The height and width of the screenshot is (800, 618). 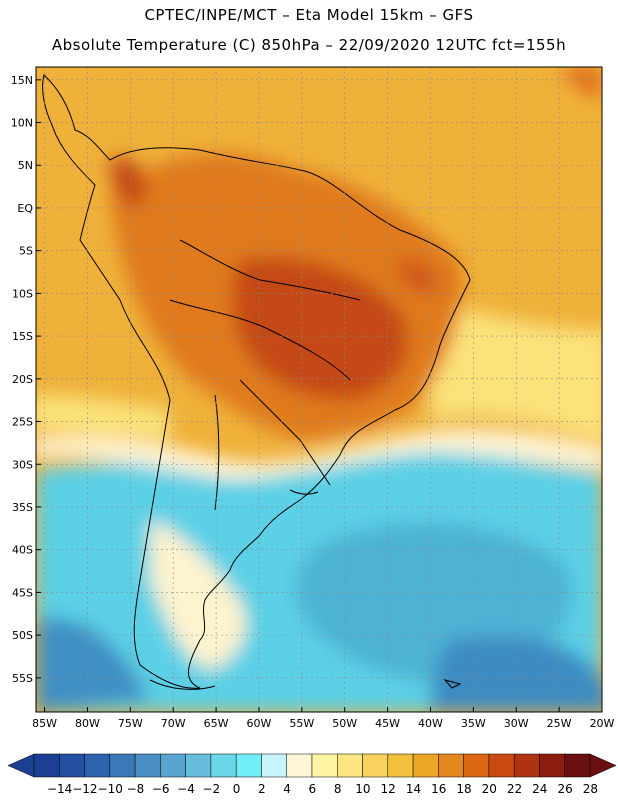 I want to click on colorbar-label: 18, so click(x=463, y=789).